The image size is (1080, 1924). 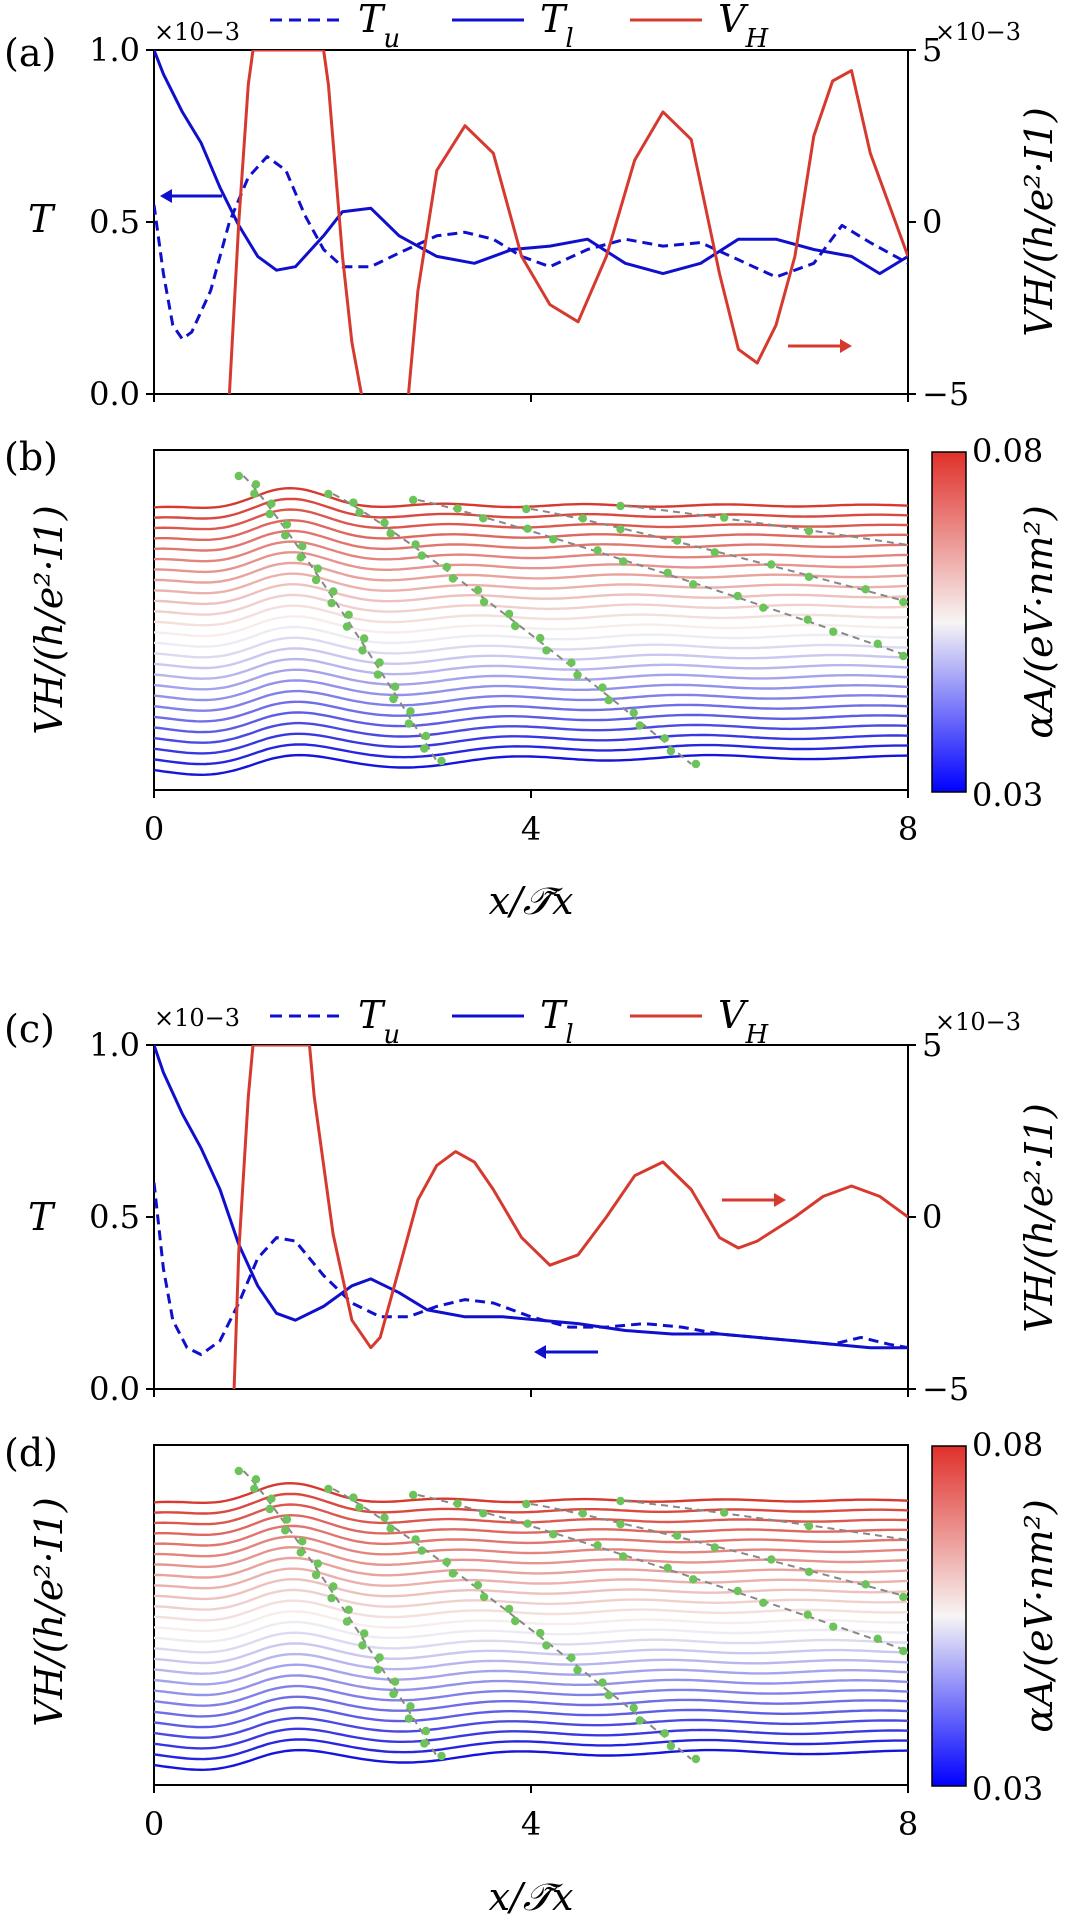 What do you see at coordinates (570, 1217) in the screenshot?
I see `series-VH-c` at bounding box center [570, 1217].